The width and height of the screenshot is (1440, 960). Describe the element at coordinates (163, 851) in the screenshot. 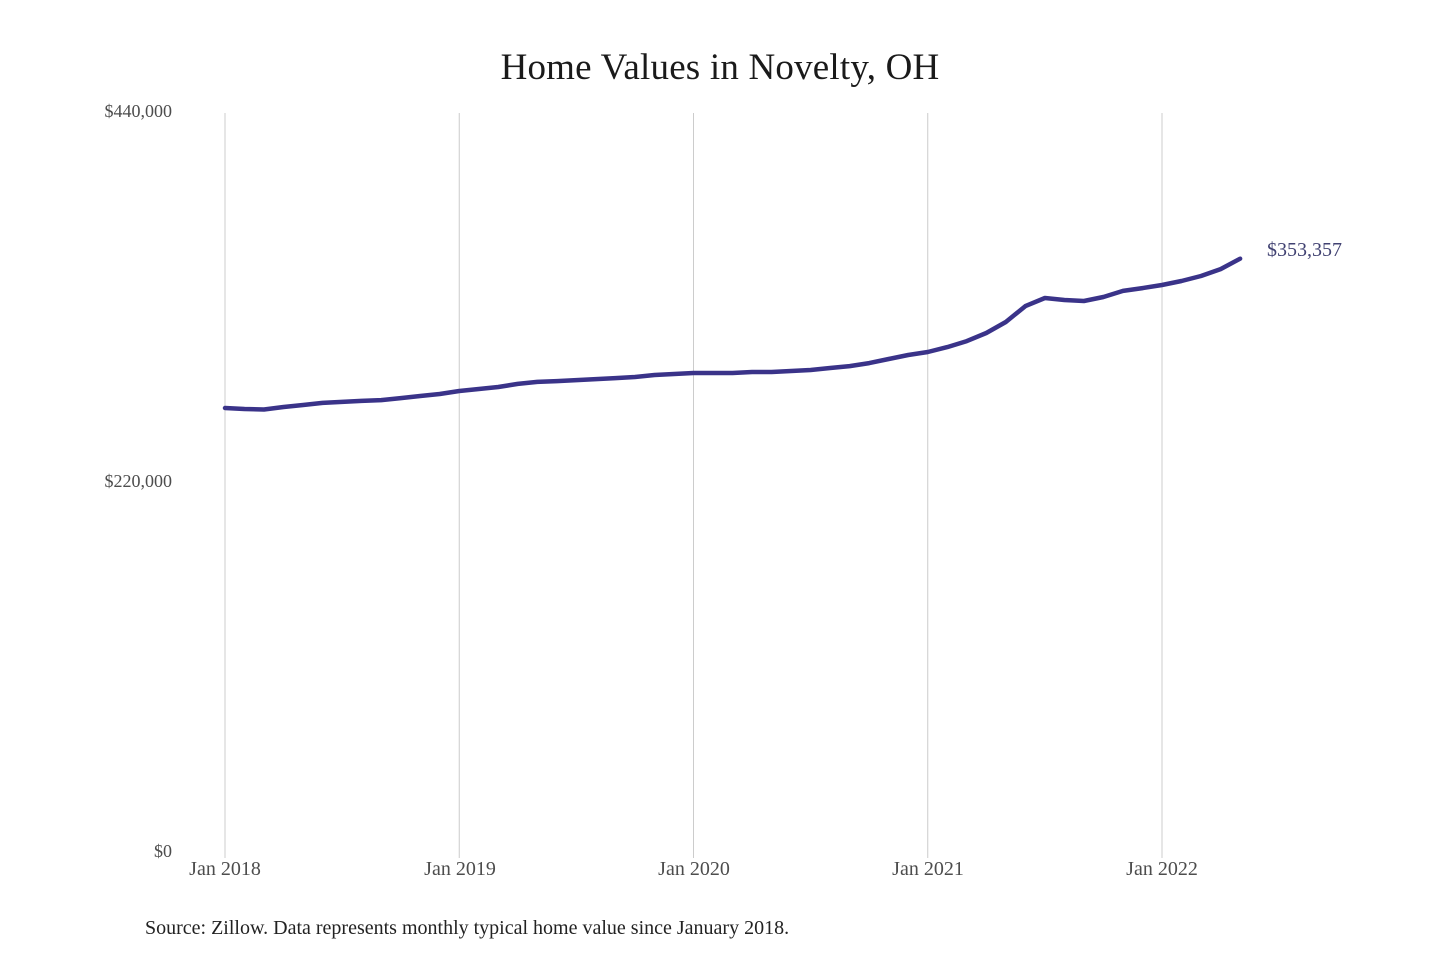

I see `y-axis-tick-label: $0` at that location.